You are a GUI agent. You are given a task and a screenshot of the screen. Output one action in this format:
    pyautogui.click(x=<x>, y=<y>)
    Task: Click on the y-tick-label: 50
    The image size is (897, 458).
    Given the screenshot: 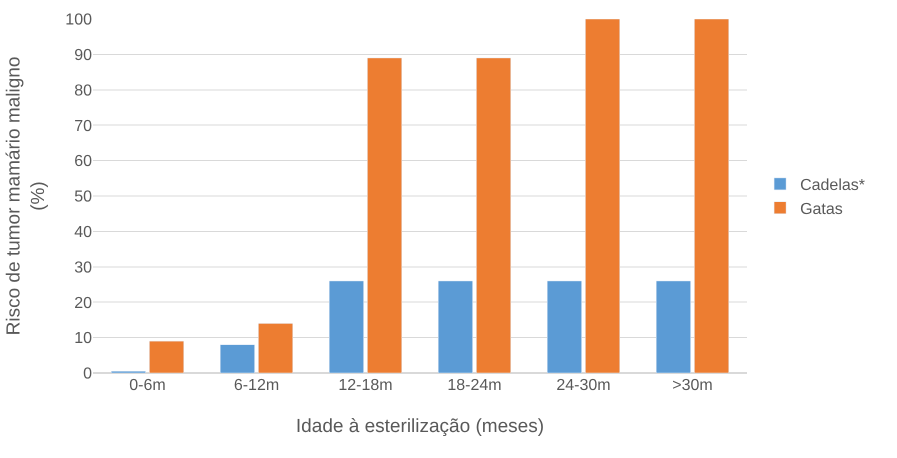 What is the action you would take?
    pyautogui.click(x=83, y=197)
    